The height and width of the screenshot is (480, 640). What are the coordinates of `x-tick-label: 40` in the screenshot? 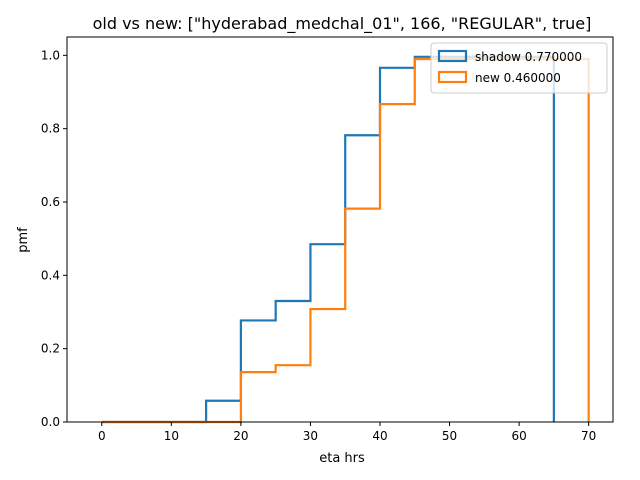 It's located at (379, 436).